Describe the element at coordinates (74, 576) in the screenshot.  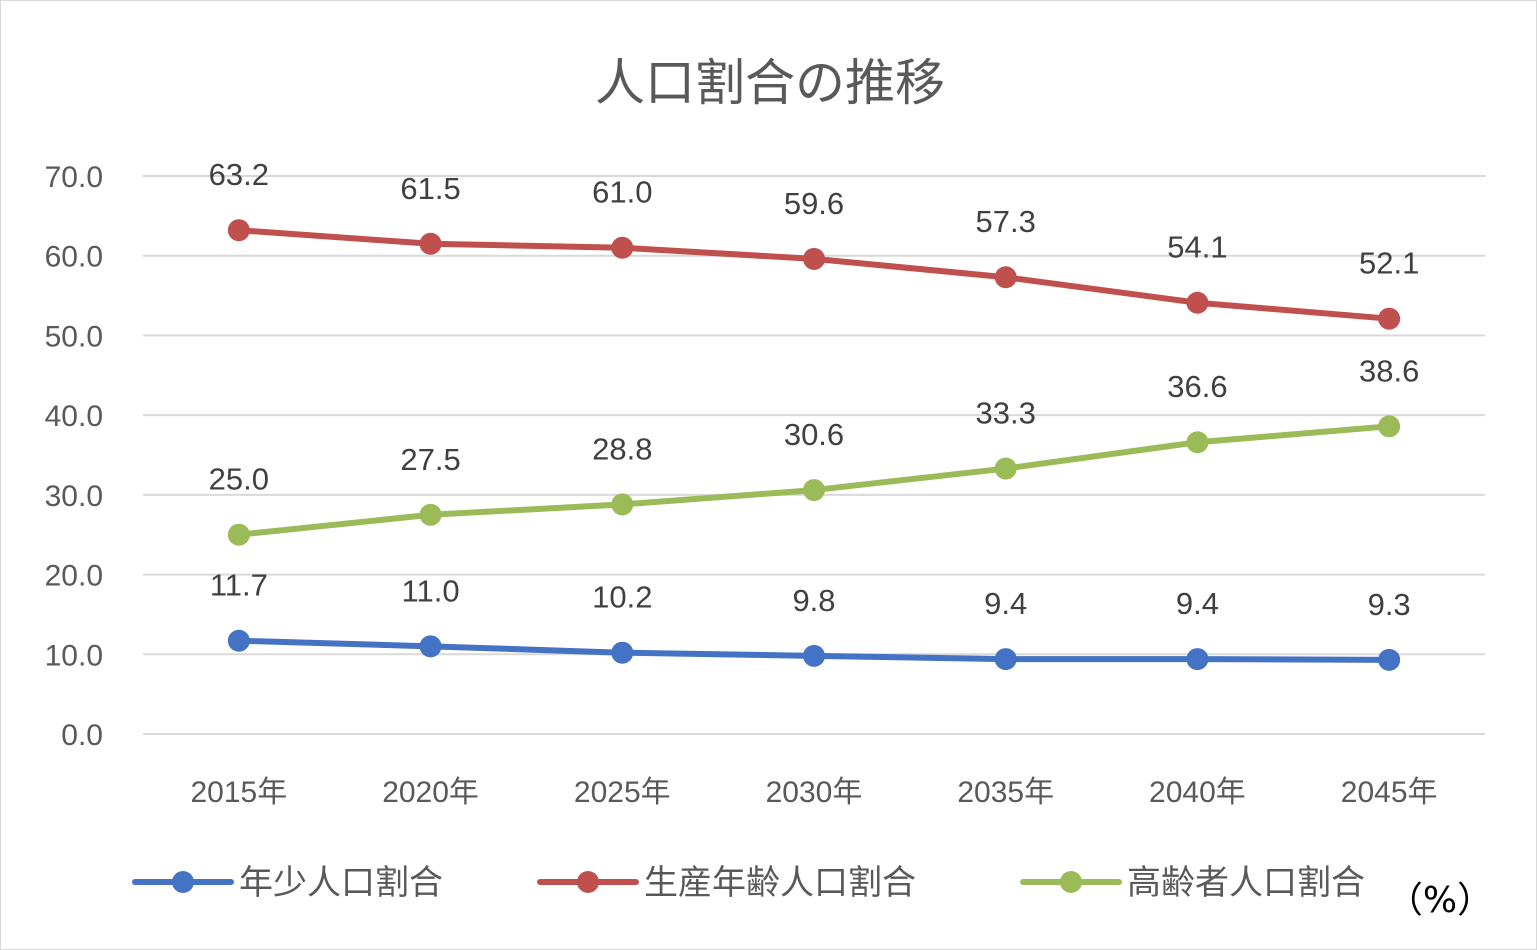
I see `y-tick-label: 20.0` at that location.